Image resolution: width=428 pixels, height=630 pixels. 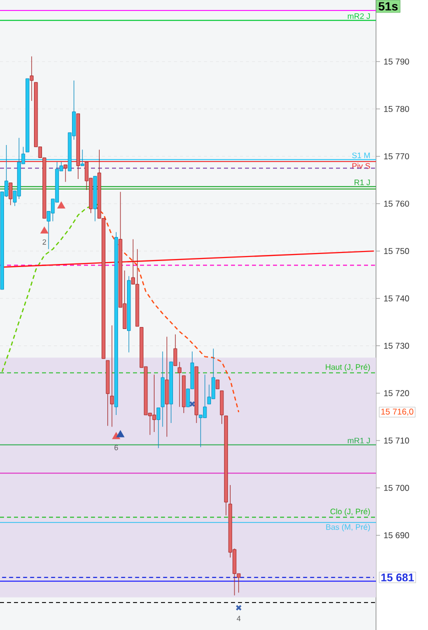 What do you see at coordinates (397, 487) in the screenshot?
I see `y-tick-label: 15 700` at bounding box center [397, 487].